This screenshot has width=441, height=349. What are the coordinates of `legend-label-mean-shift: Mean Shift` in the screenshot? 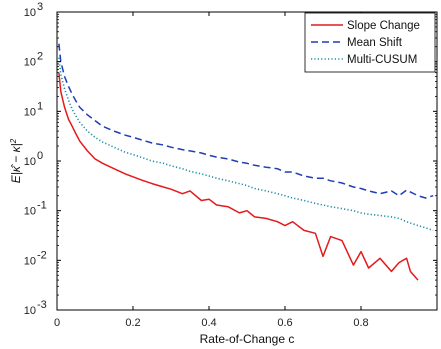 It's located at (375, 43).